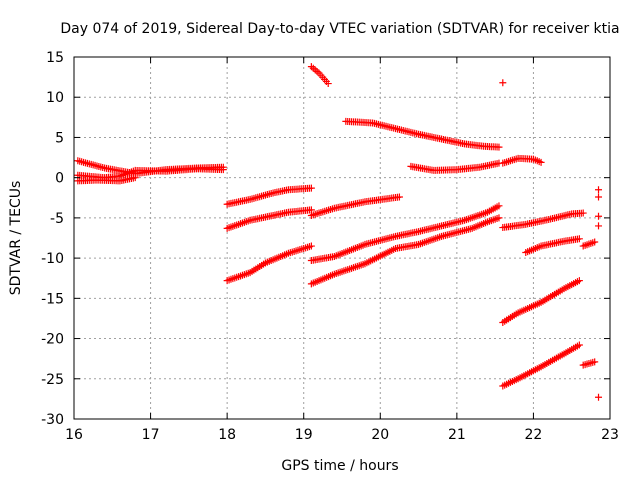 The image size is (640, 480). What do you see at coordinates (457, 435) in the screenshot?
I see `x-tick-label: 21` at bounding box center [457, 435].